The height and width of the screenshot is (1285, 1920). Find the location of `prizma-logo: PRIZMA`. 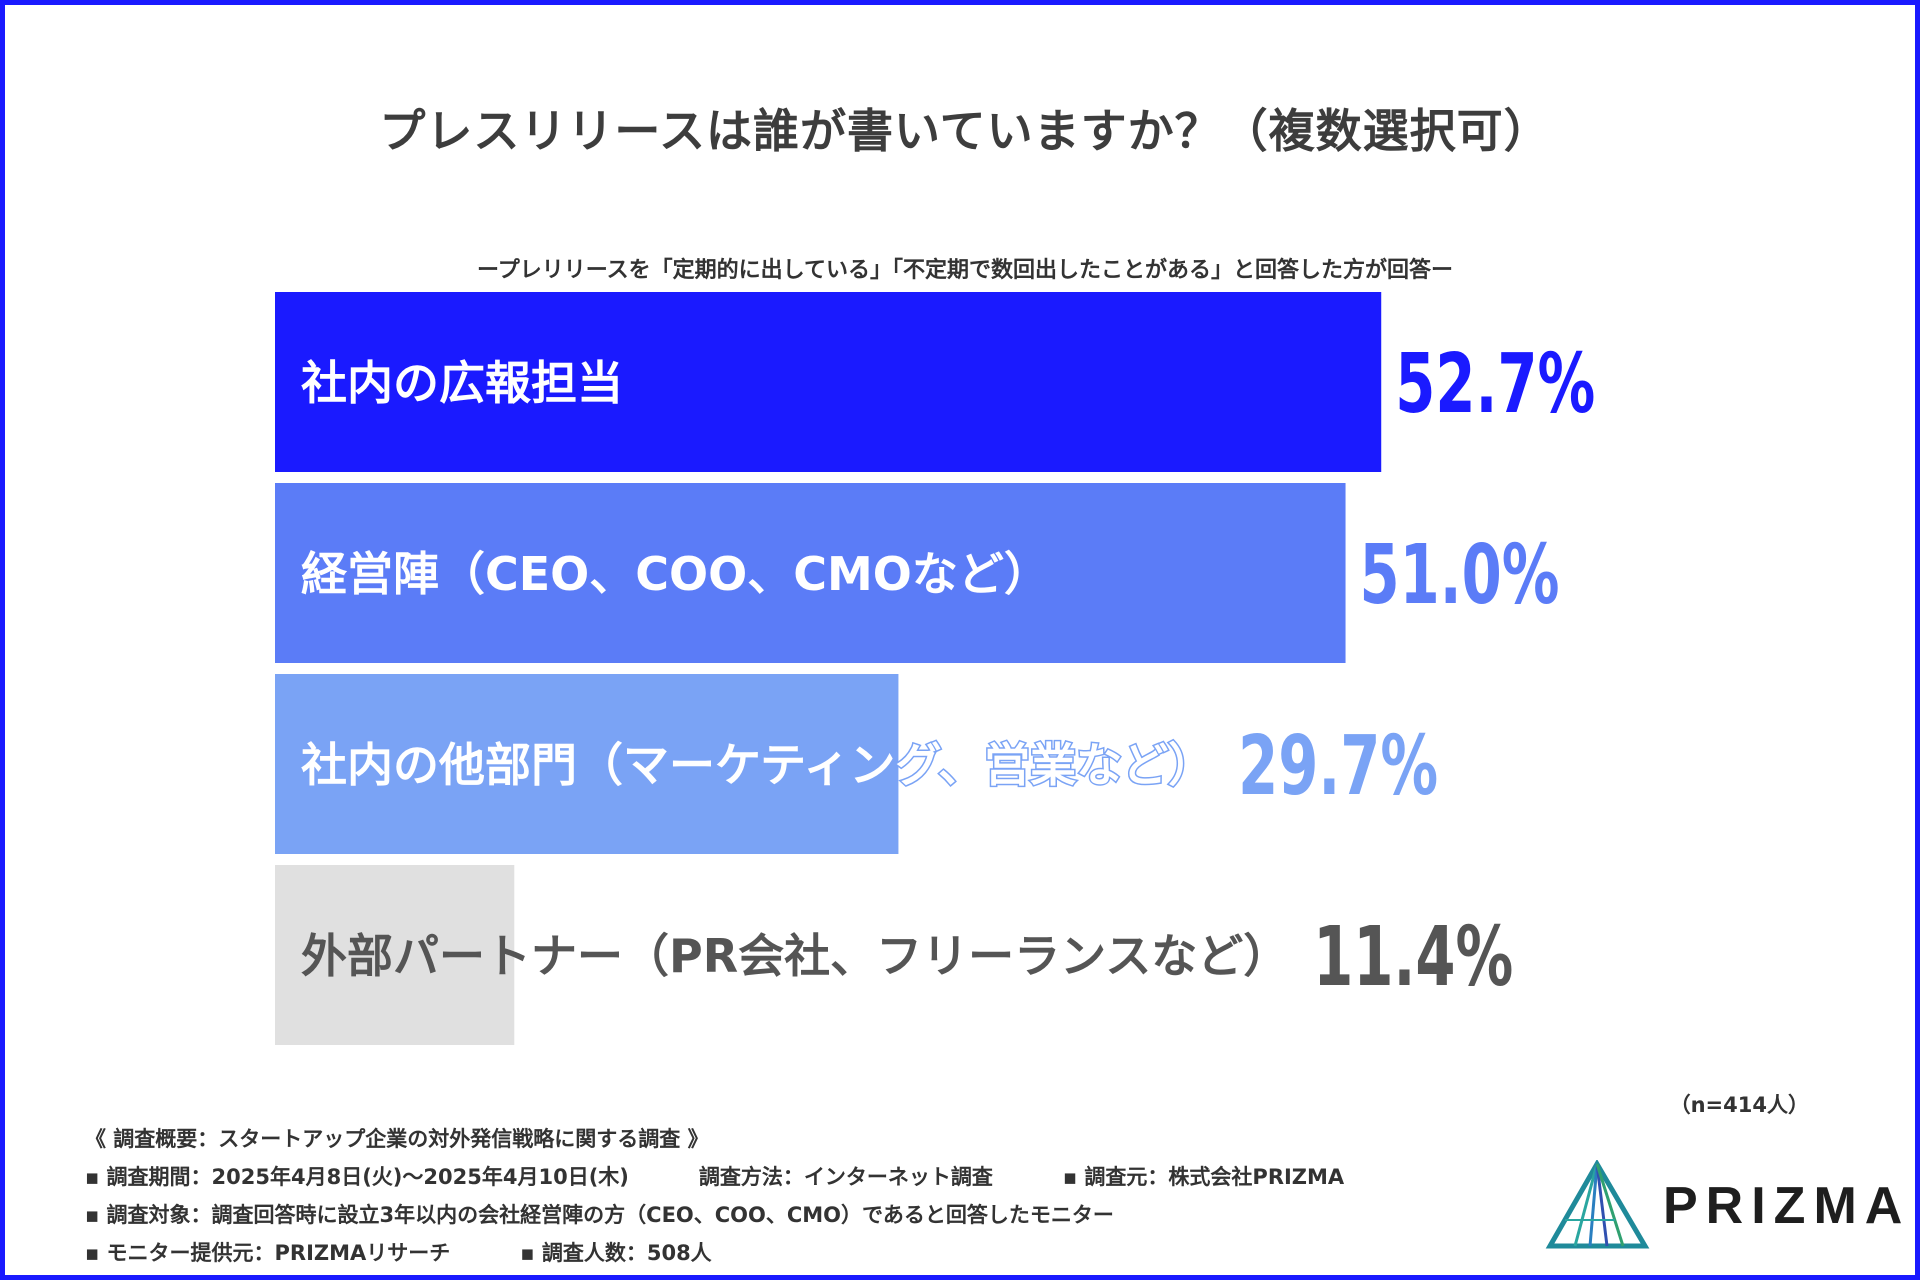

prizma-logo: PRIZMA is located at coordinates (1728, 1204).